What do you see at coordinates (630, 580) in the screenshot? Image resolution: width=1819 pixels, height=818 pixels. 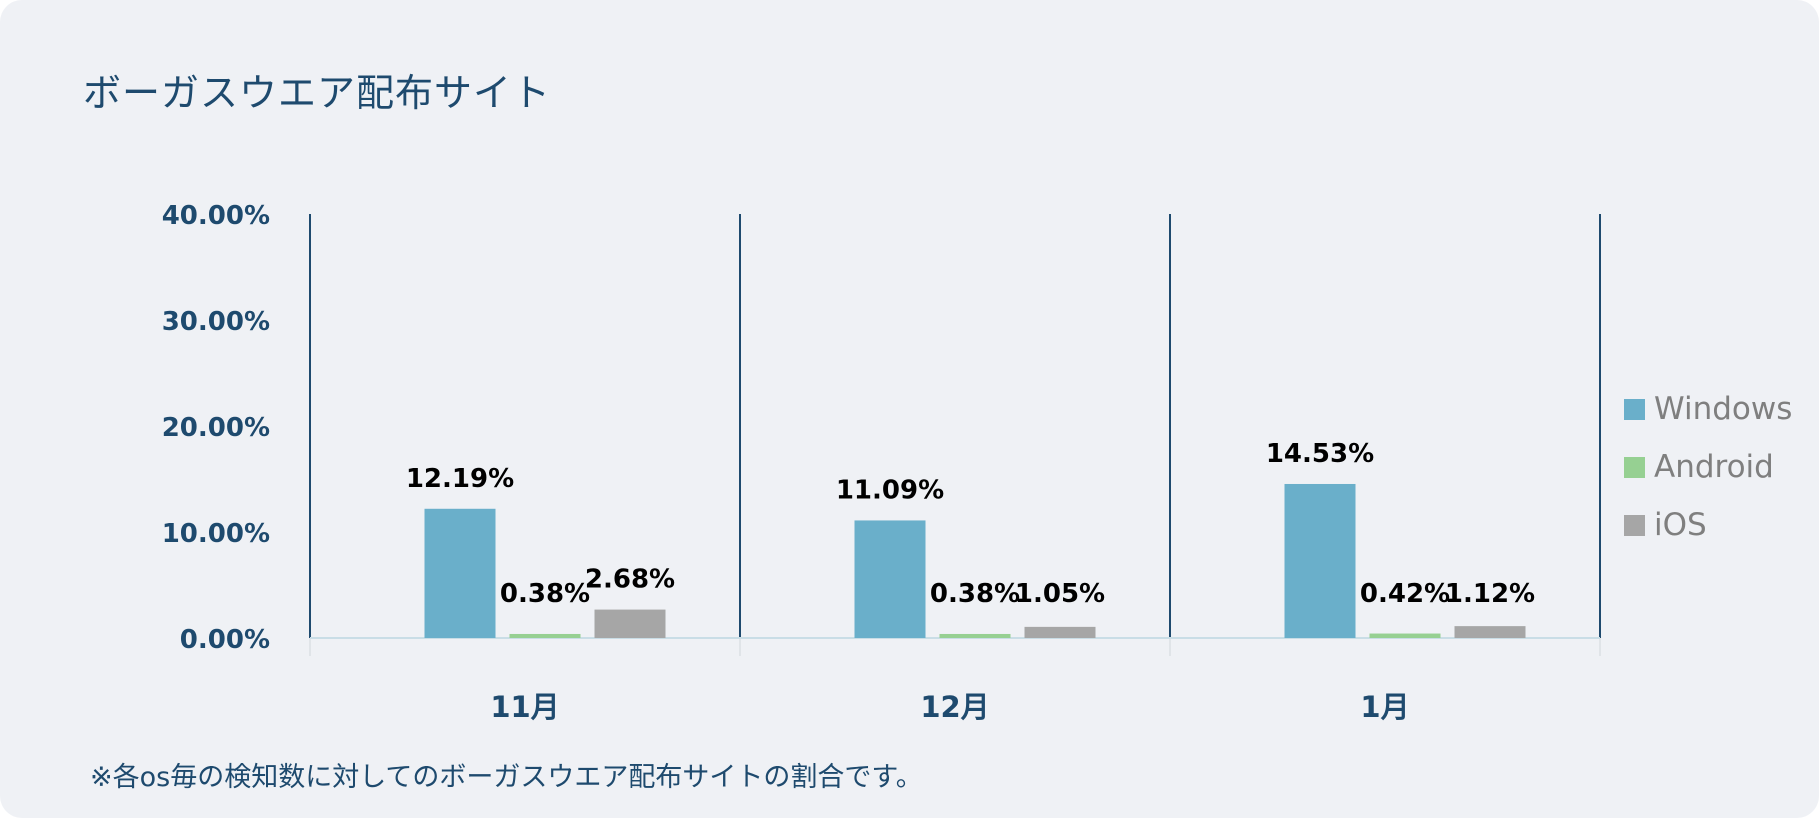 I see `data-label: 2.68%` at bounding box center [630, 580].